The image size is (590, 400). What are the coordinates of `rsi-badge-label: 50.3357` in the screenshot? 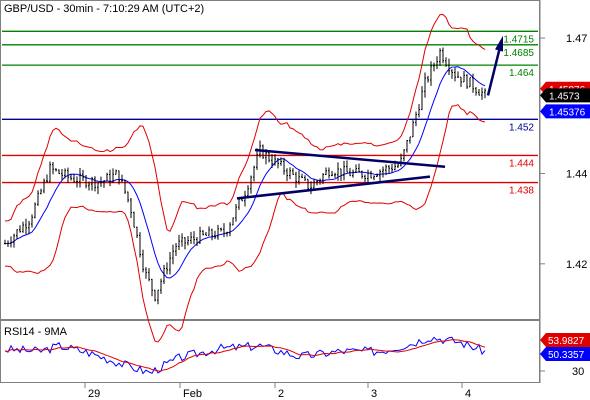 It's located at (566, 355).